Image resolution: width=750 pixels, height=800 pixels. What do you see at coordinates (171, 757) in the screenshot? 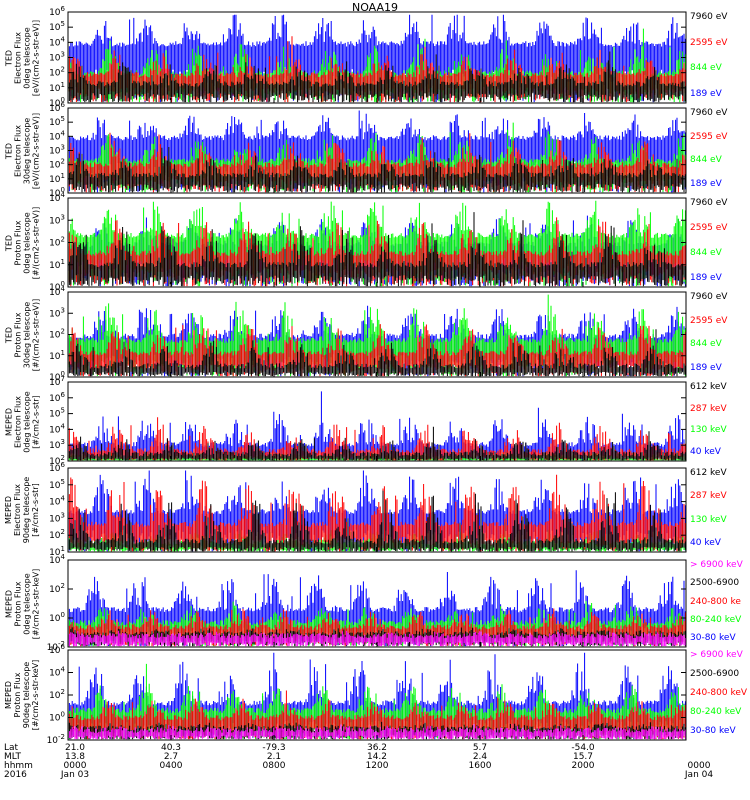
I see `footer-mlt: 2.7` at bounding box center [171, 757].